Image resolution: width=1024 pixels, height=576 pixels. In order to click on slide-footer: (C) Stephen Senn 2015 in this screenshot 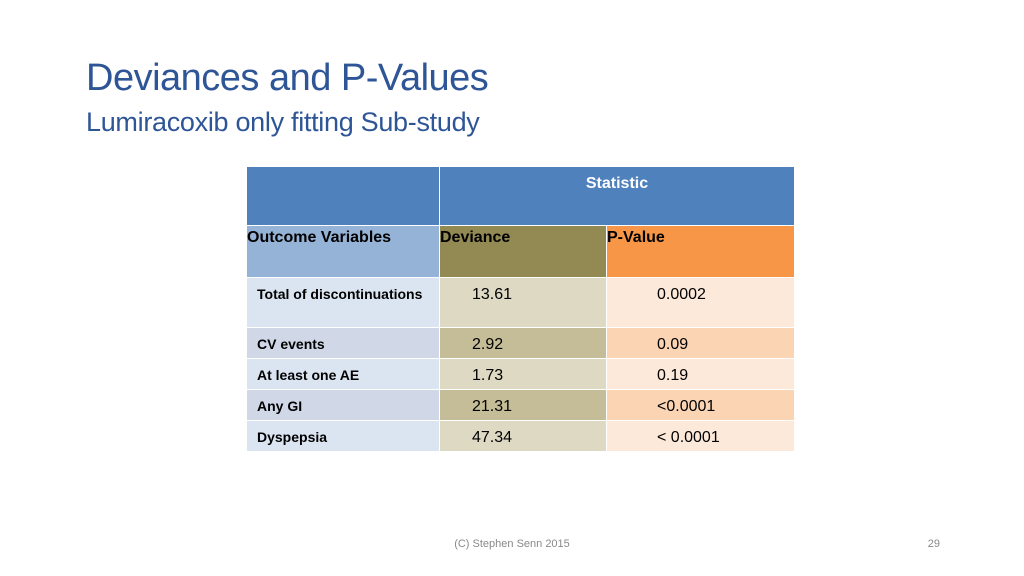, I will do `click(512, 544)`.